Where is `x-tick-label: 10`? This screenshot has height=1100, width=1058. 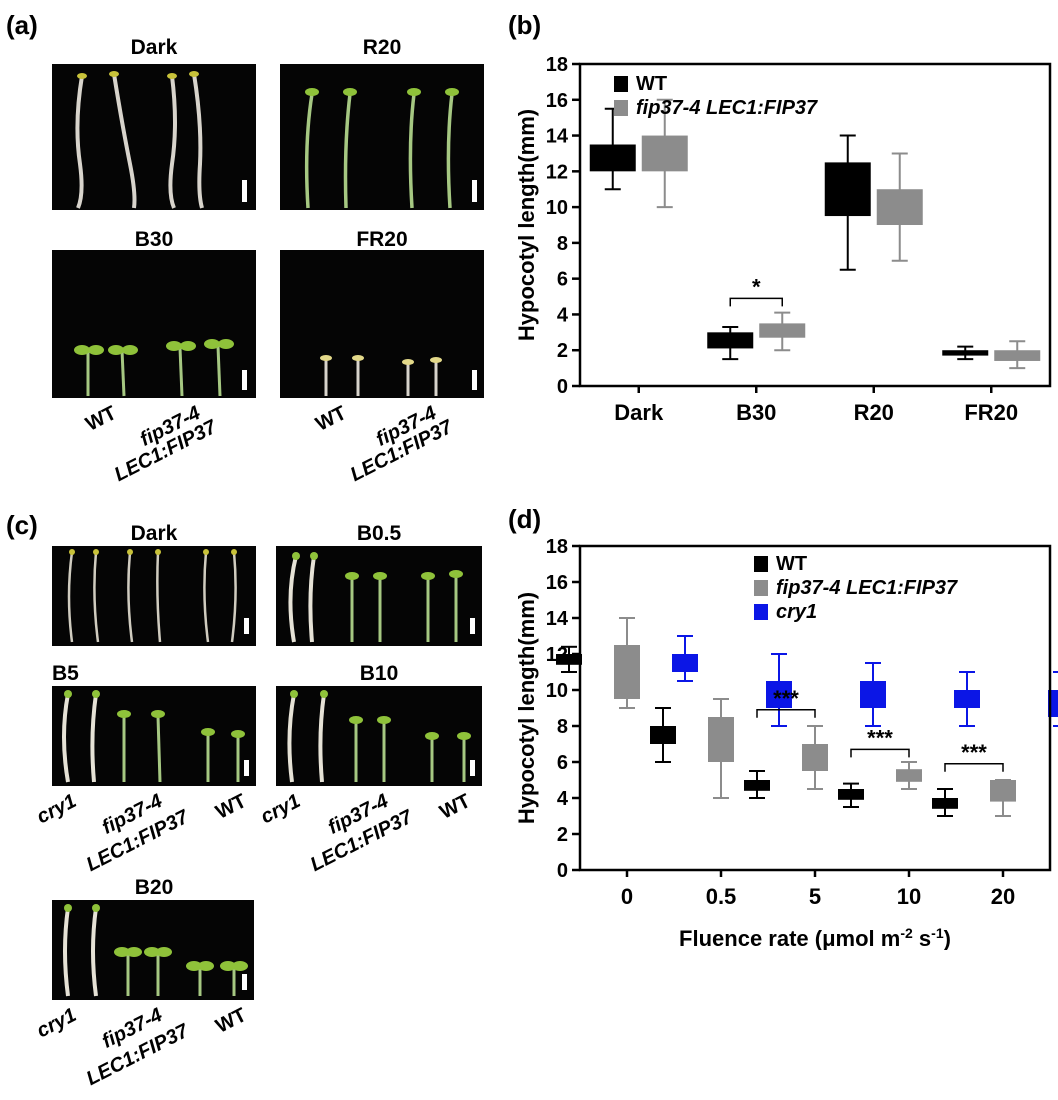
x-tick-label: 10 is located at coordinates (909, 896).